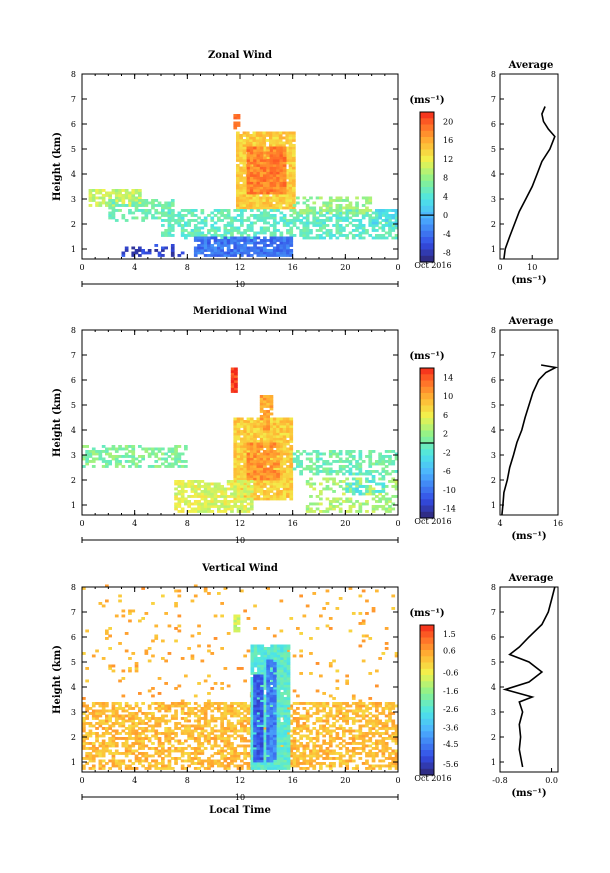 This screenshot has height=873, width=610. Describe the element at coordinates (493, 330) in the screenshot. I see `avg-y-tick-label: 8` at that location.